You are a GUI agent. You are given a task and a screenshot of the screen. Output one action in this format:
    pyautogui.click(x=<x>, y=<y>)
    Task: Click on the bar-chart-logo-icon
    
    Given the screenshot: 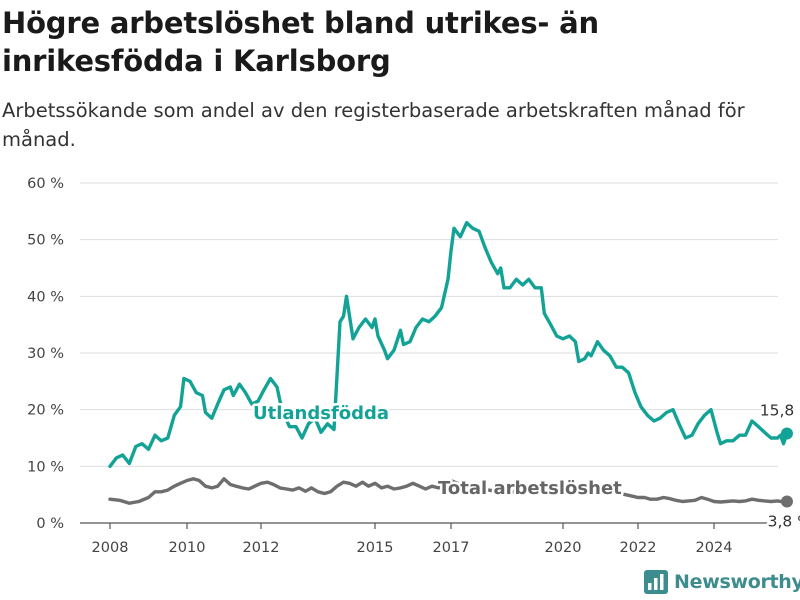 What is the action you would take?
    pyautogui.click(x=656, y=582)
    